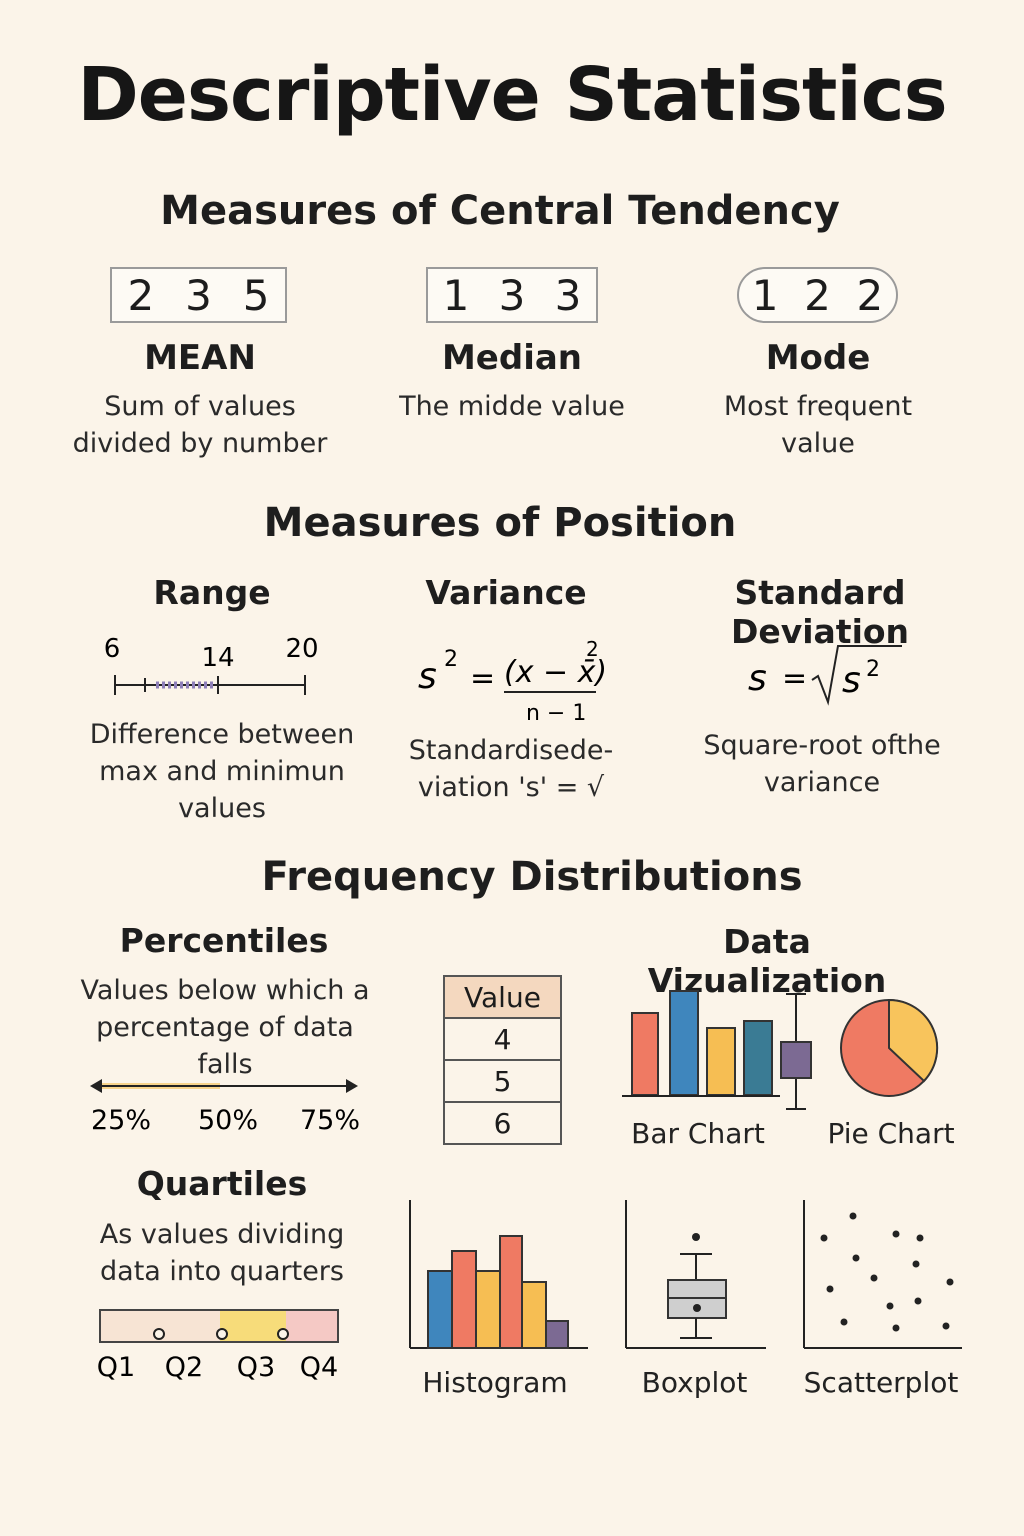  Describe the element at coordinates (817, 295) in the screenshot. I see `mode-numbers-box: 1 2 2` at that location.